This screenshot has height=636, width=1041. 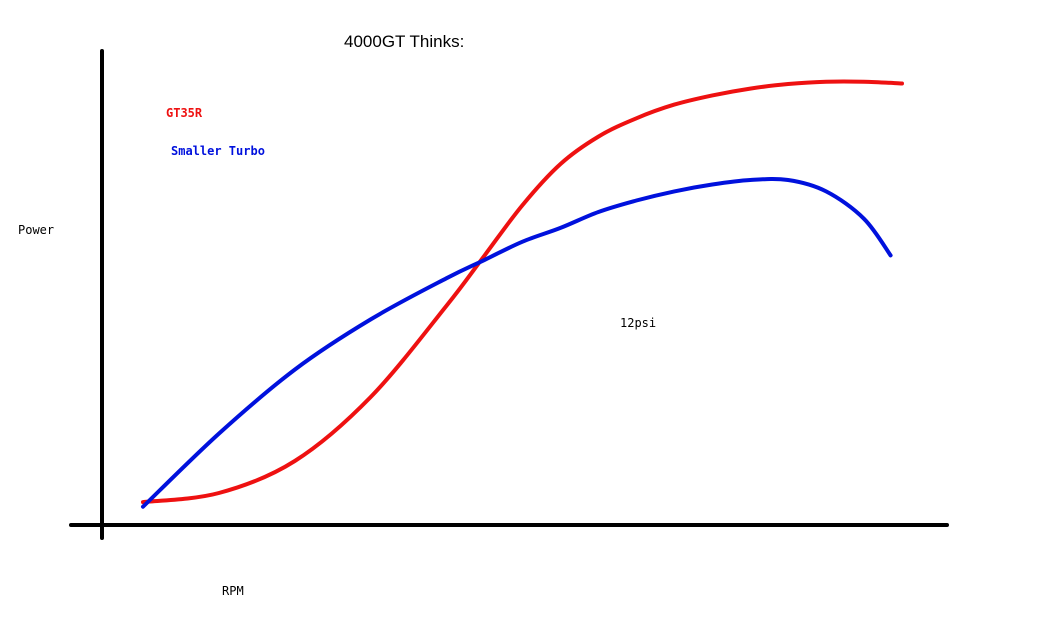 I want to click on legend-entry-gt35r: GT35R, so click(x=184, y=113).